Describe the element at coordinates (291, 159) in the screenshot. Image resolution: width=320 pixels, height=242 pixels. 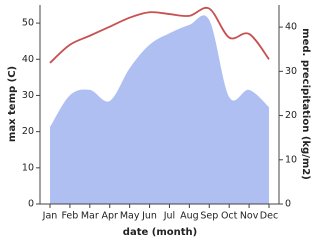
I see `y2-tick-label: 10` at that location.